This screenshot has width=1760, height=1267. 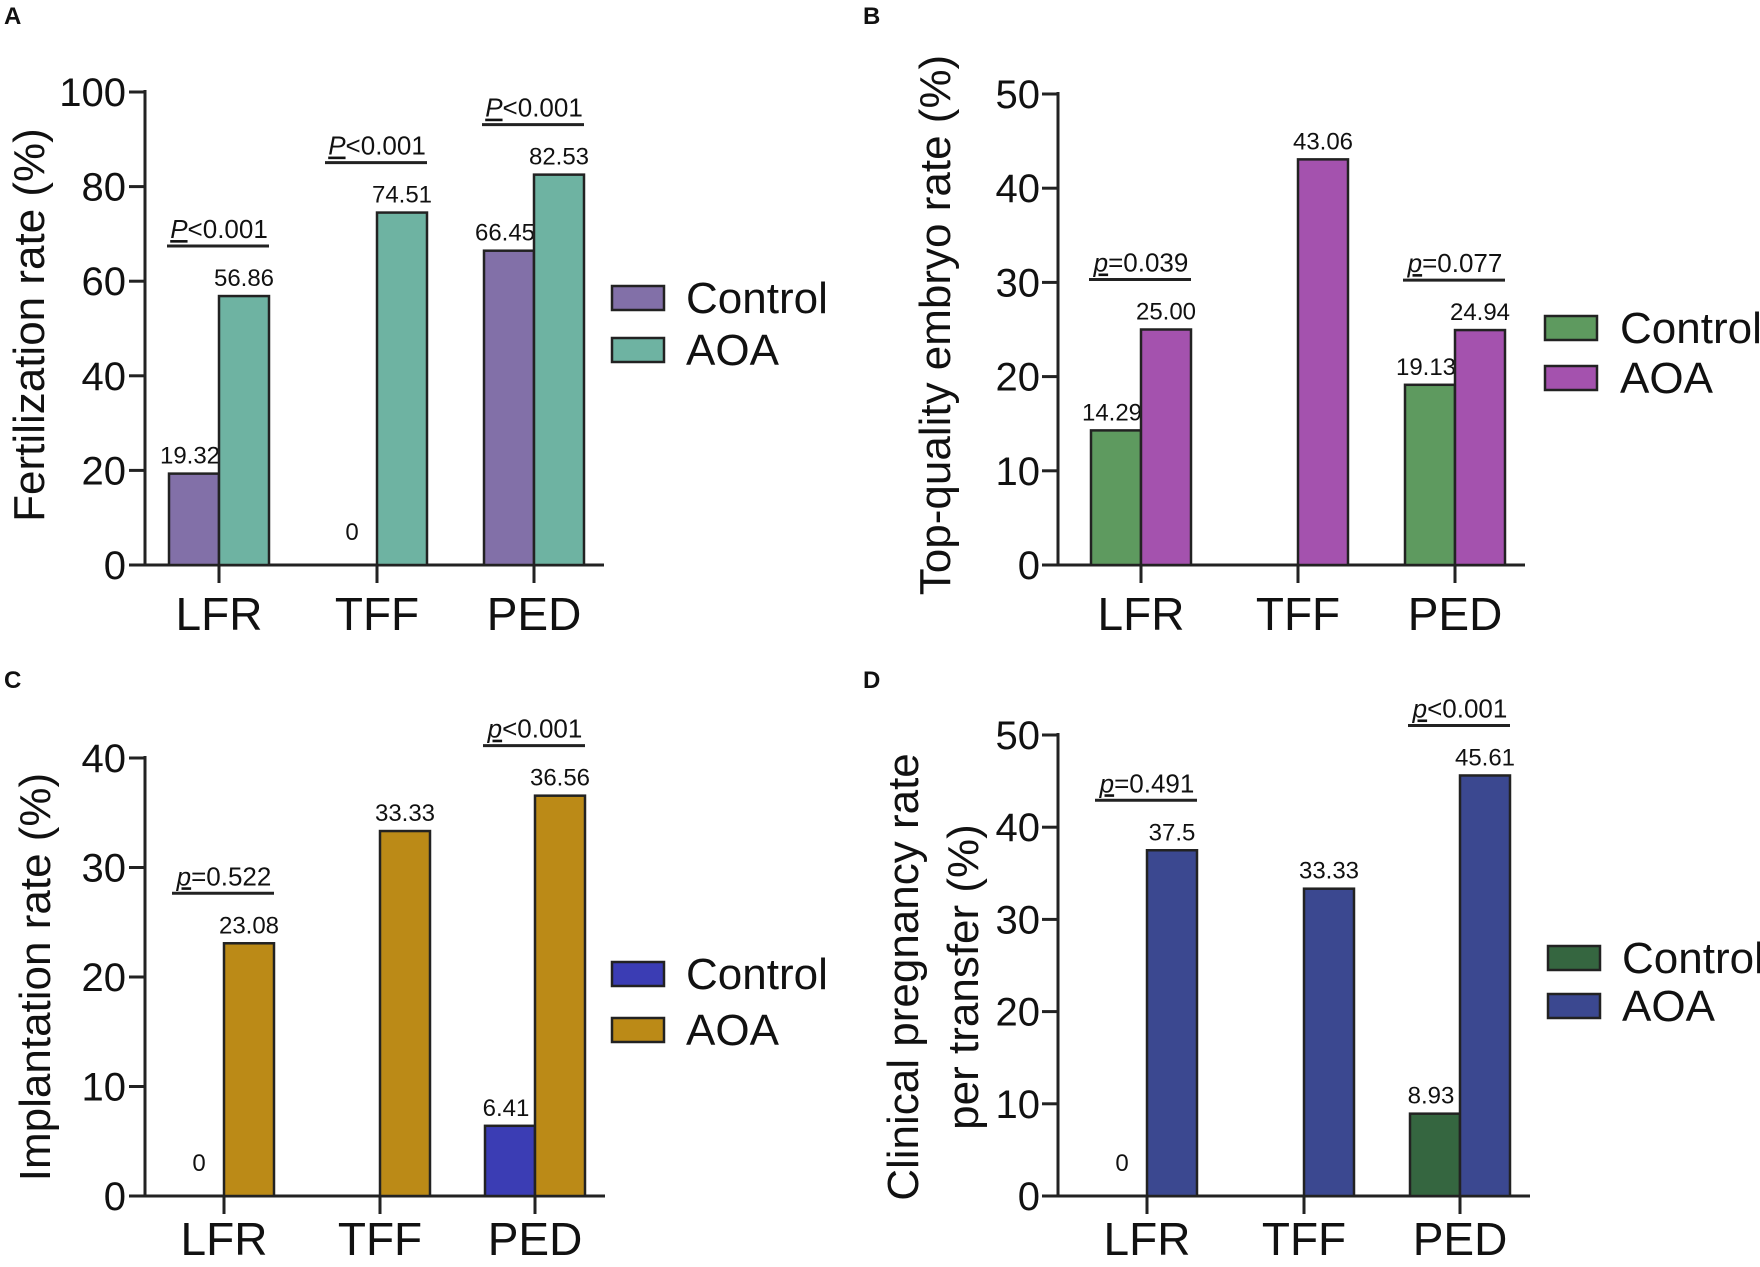 What do you see at coordinates (963, 977) in the screenshot?
I see `y-axis-title-line2: per transfer (%)` at bounding box center [963, 977].